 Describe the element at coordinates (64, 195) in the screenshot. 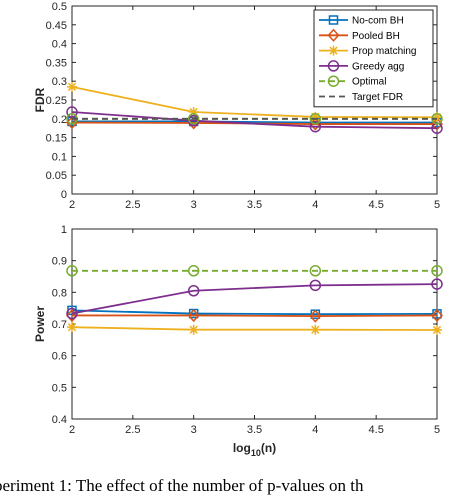

I see `y-tick-label: 0` at that location.